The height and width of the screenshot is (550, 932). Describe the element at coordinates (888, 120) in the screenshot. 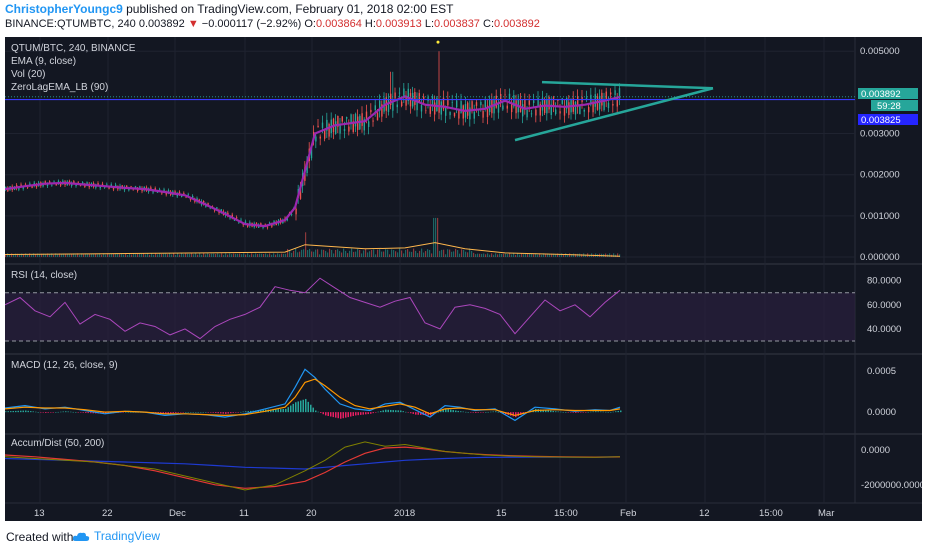

I see `zlema-badge: 0.003825` at that location.